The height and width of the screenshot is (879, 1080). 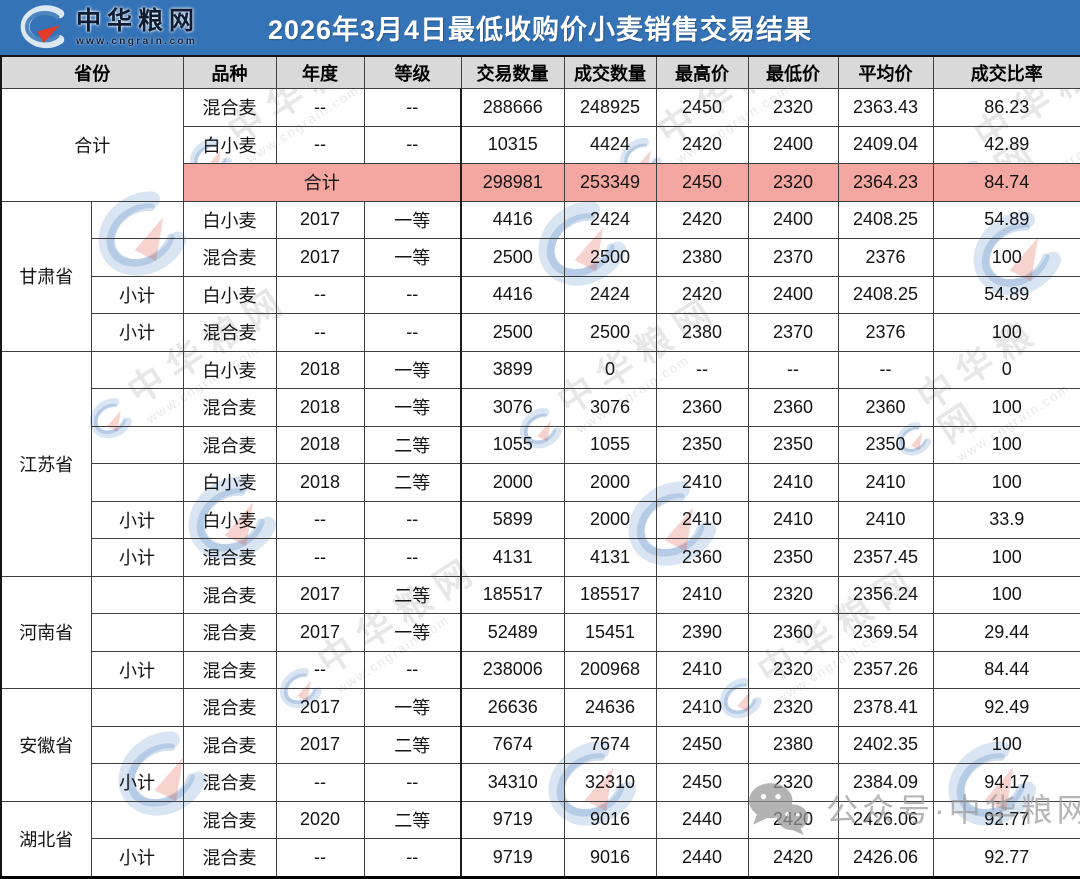 What do you see at coordinates (885, 744) in the screenshot?
I see `avg-price-cell: 2402.35` at bounding box center [885, 744].